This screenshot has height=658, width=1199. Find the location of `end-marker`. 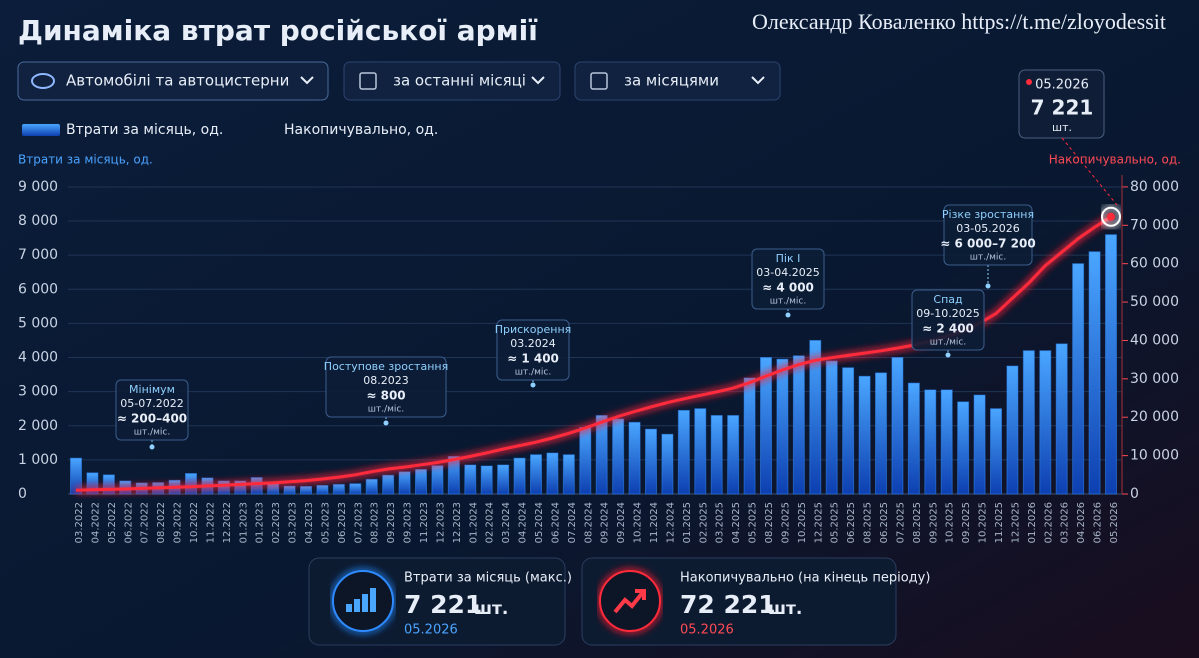

end-marker is located at coordinates (1111, 216).